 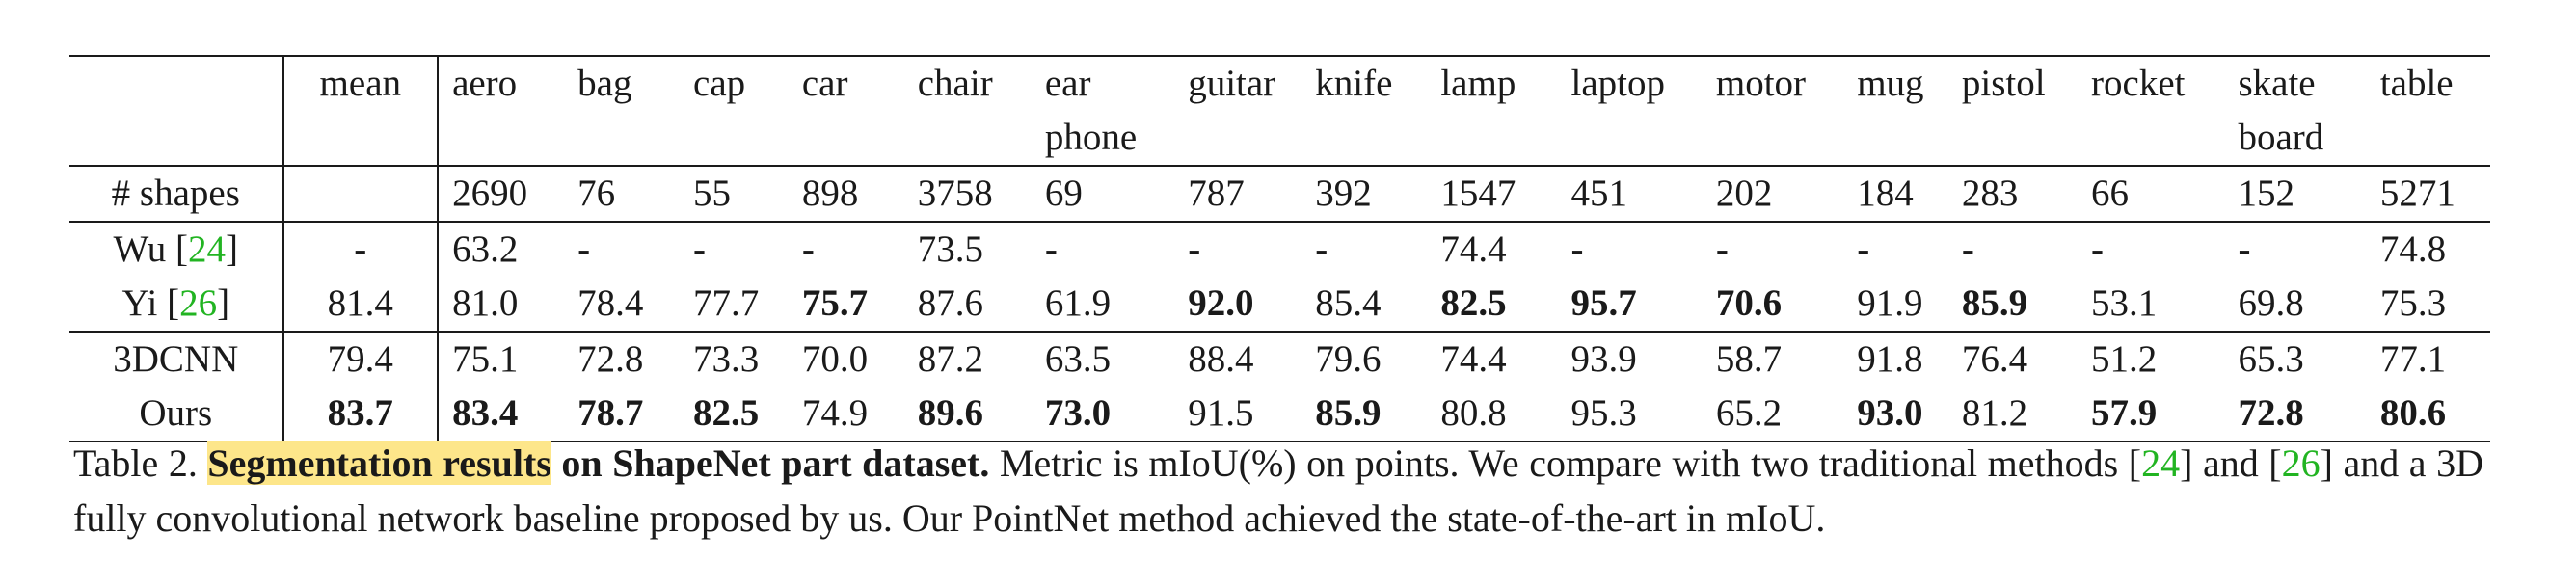 What do you see at coordinates (1365, 359) in the screenshot?
I see `table-cell: 79.6` at bounding box center [1365, 359].